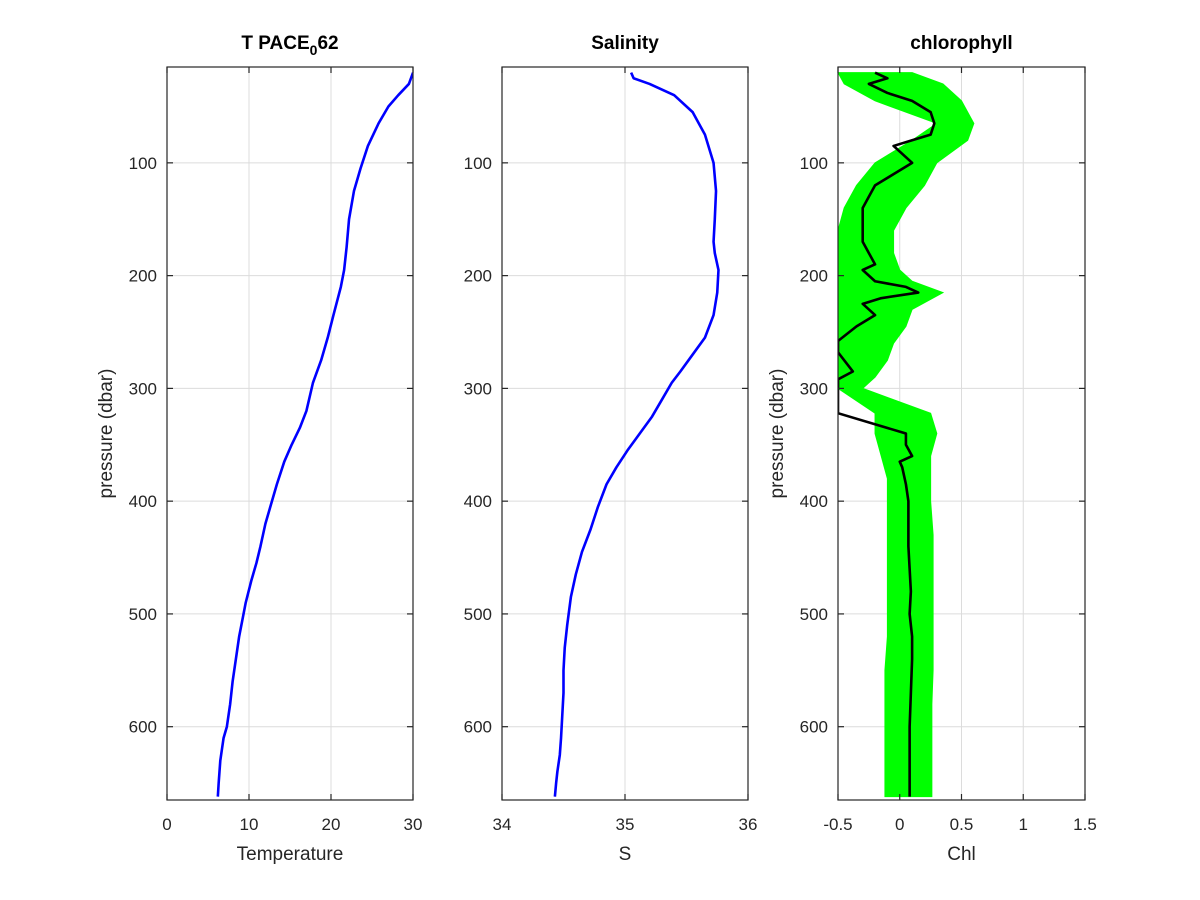 This screenshot has height=900, width=1200. What do you see at coordinates (625, 43) in the screenshot?
I see `chart-title: Salinity` at bounding box center [625, 43].